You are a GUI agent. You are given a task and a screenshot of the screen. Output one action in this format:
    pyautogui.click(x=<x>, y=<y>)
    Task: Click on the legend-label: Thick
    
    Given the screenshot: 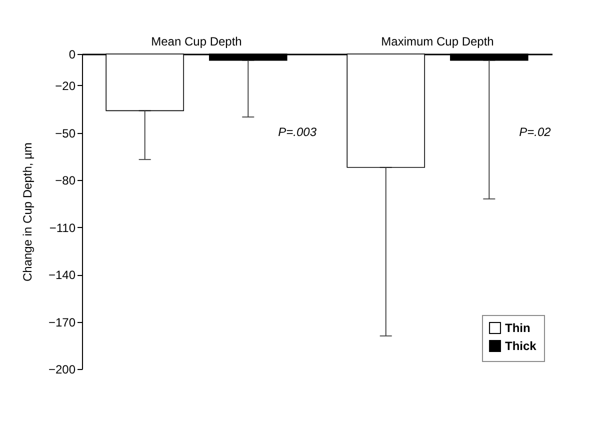 What is the action you would take?
    pyautogui.click(x=521, y=346)
    